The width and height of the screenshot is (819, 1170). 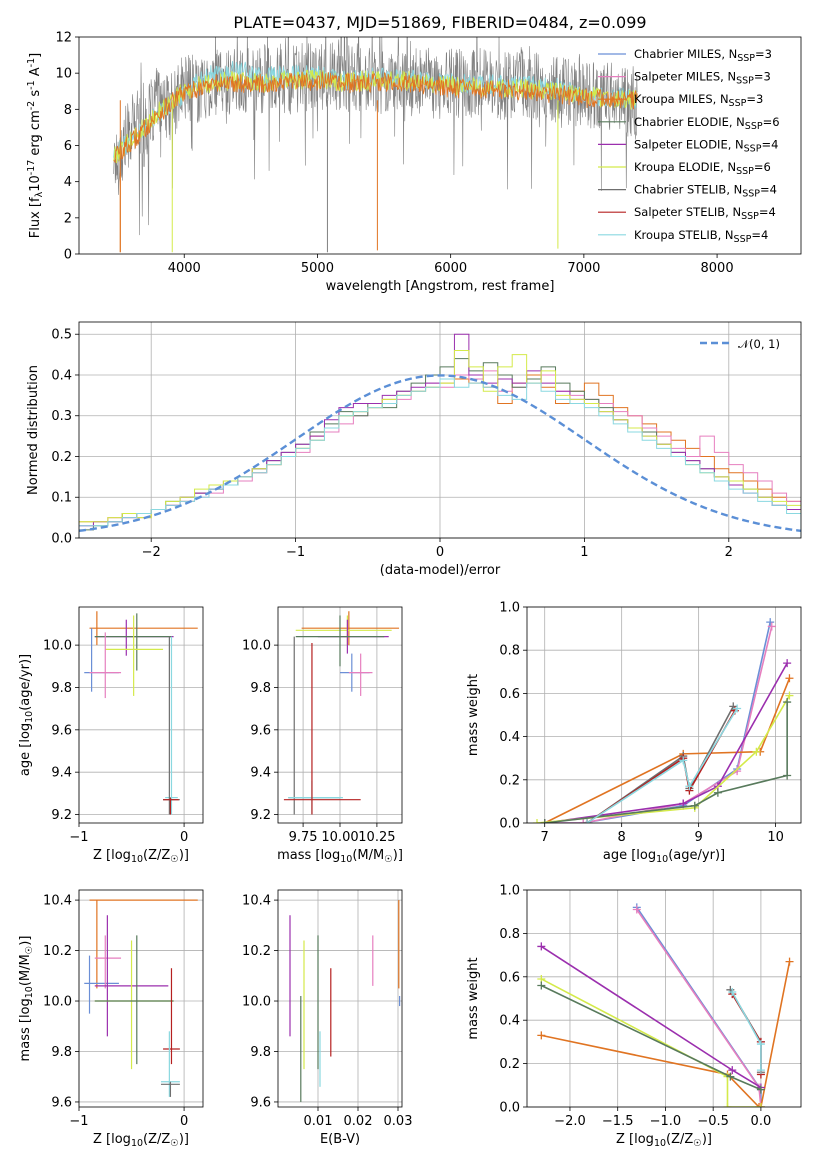 I want to click on x-tick-label: −1.0, so click(x=666, y=1121).